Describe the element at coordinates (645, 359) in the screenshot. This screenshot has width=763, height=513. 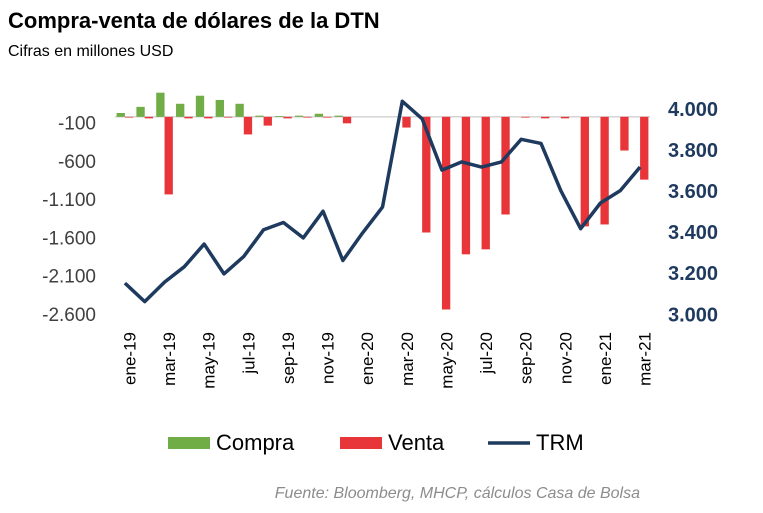
I see `x-tick-label: mar-21` at that location.